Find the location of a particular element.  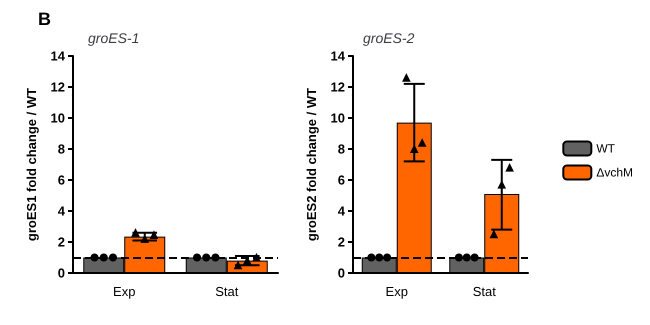

chart-title: groES-2 is located at coordinates (389, 38).